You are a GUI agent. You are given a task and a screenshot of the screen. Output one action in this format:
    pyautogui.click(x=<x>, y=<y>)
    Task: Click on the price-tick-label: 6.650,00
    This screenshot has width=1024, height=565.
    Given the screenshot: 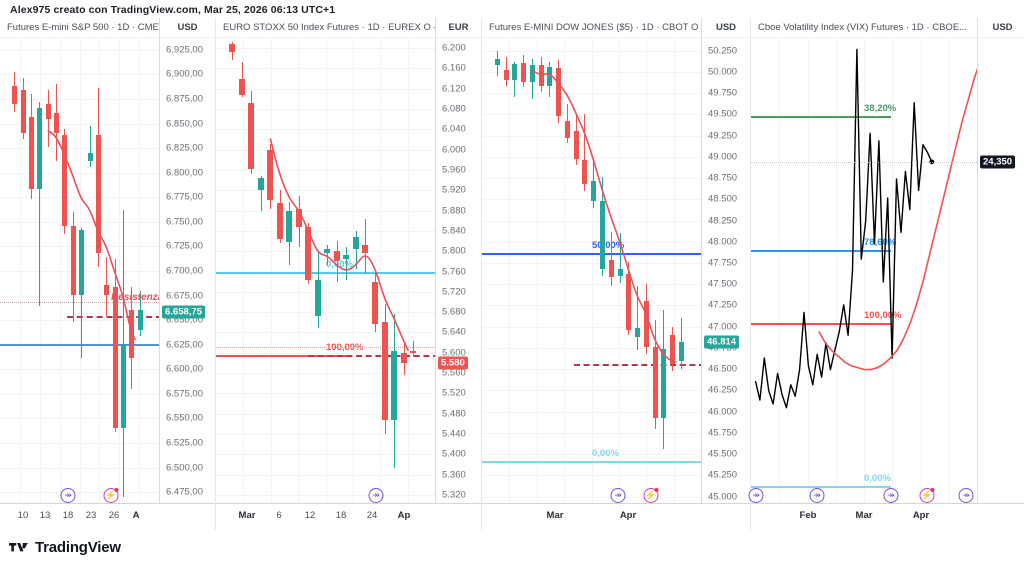 What is the action you would take?
    pyautogui.click(x=184, y=320)
    